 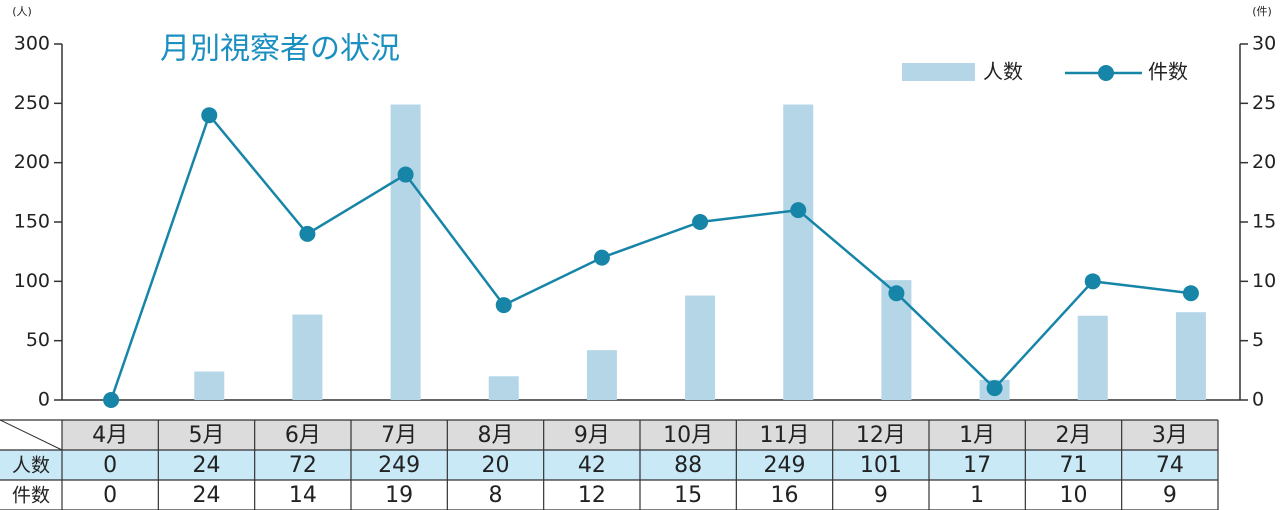 I want to click on y-tick-label: 0, so click(x=44, y=400).